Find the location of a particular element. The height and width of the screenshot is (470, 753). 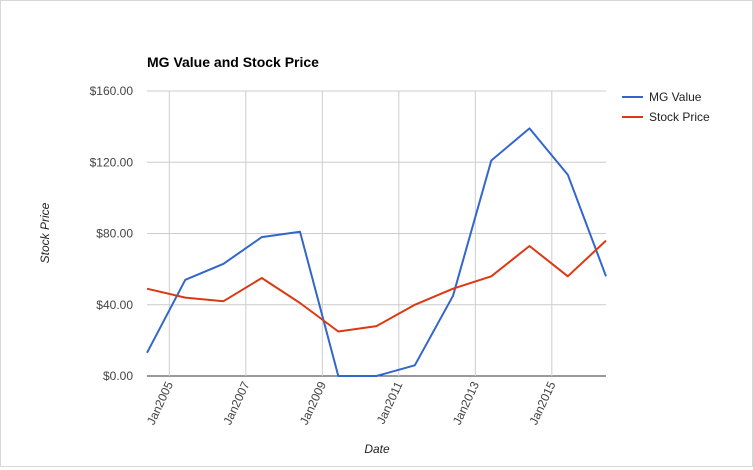

legend-label: MG Value is located at coordinates (675, 97).